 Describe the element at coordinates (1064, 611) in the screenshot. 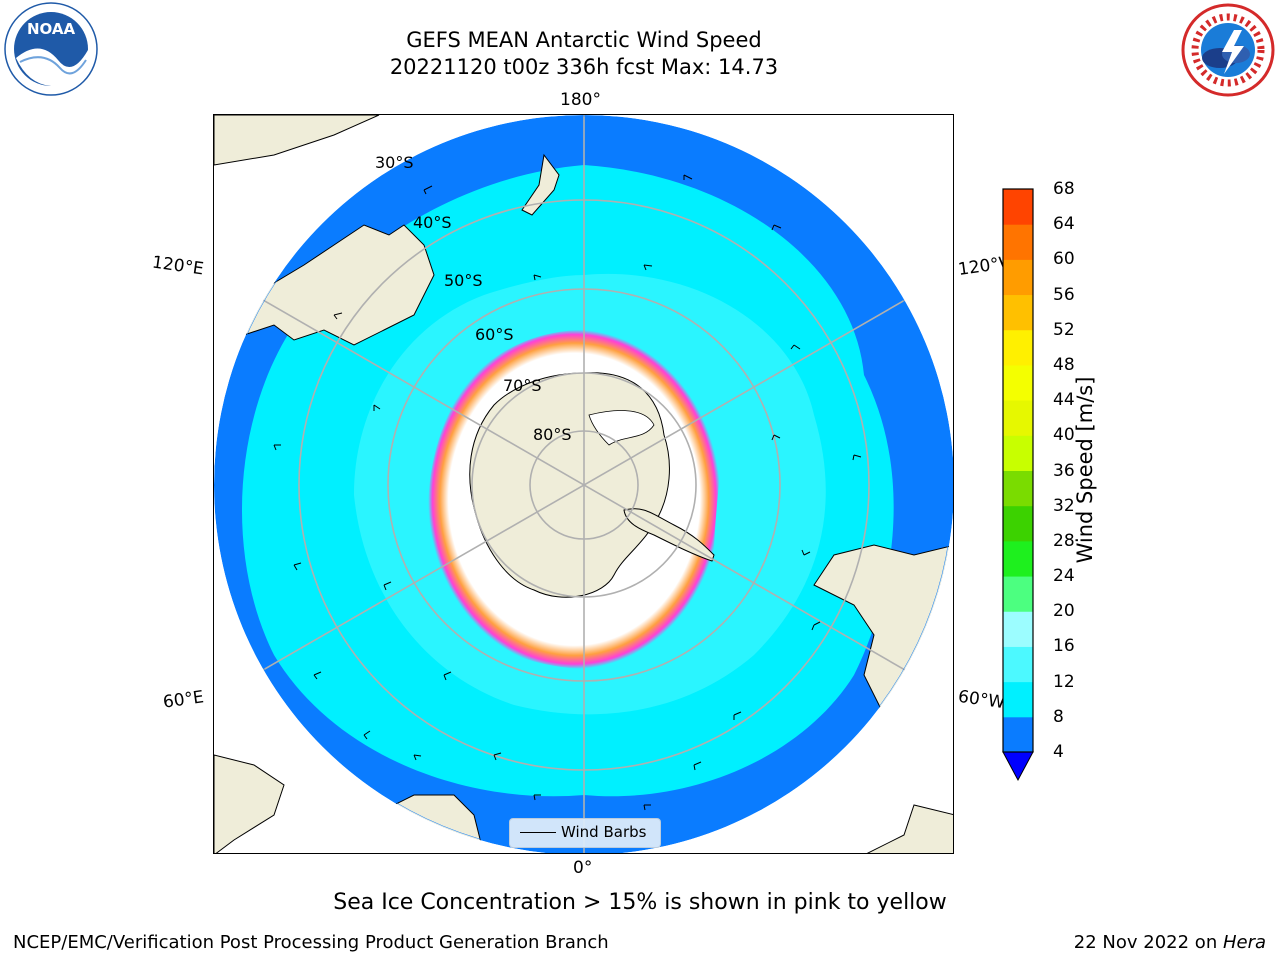

I see `colorbar-tick: 20` at that location.